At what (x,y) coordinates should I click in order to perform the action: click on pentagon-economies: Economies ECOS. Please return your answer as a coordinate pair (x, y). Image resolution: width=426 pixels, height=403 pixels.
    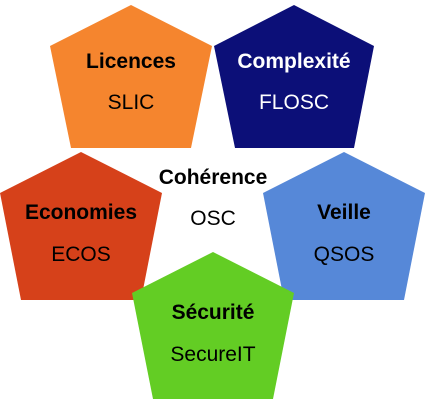
    Looking at the image, I should click on (81, 226).